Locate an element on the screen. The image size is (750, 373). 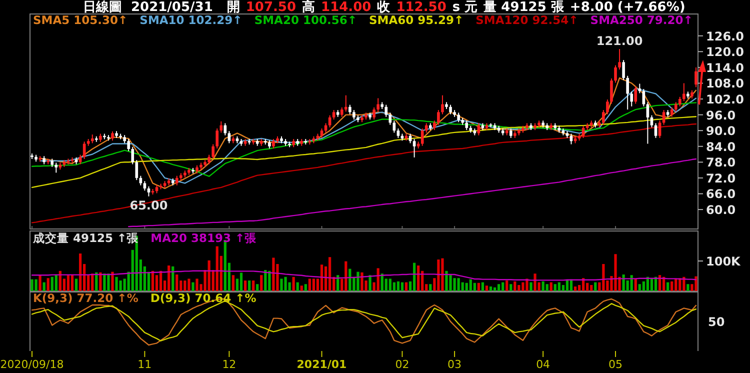
annotation: 121.00 is located at coordinates (619, 41).